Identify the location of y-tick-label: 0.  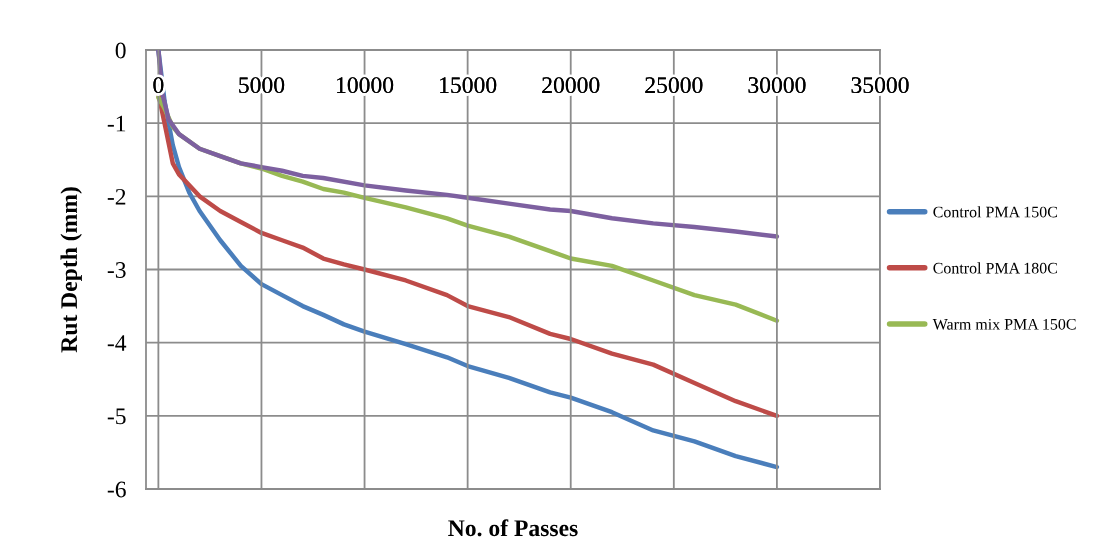
(120, 50).